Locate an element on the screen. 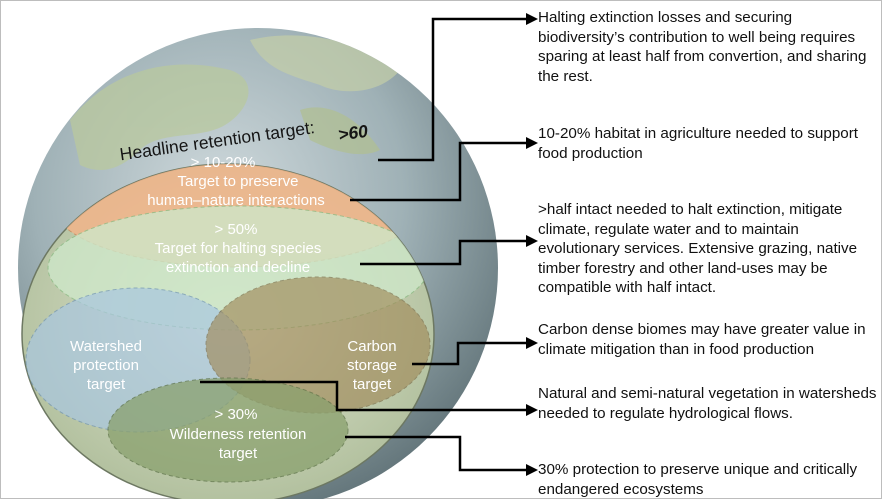  carbon-line2: storage is located at coordinates (372, 365).